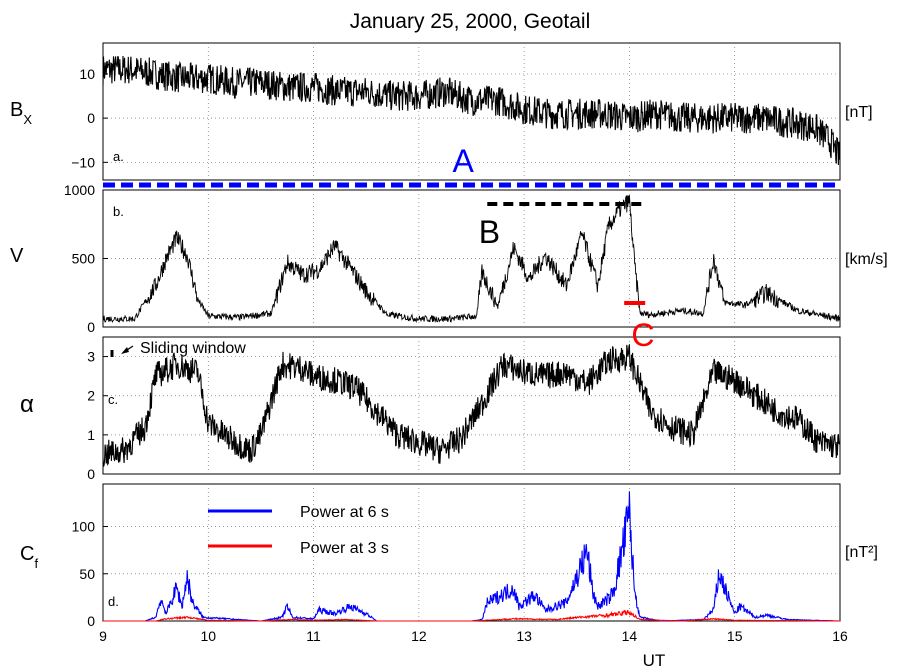 This screenshot has height=671, width=910. Describe the element at coordinates (840, 636) in the screenshot. I see `x-tick-label: 16` at that location.